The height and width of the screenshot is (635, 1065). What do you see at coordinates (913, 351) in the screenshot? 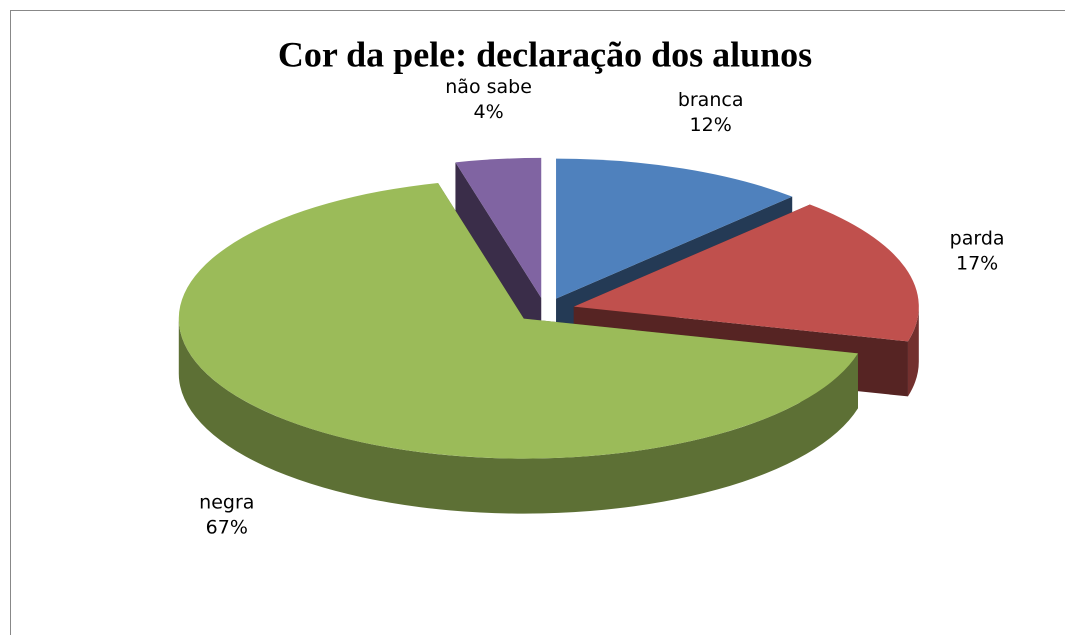
I see `slice-wall` at bounding box center [913, 351].